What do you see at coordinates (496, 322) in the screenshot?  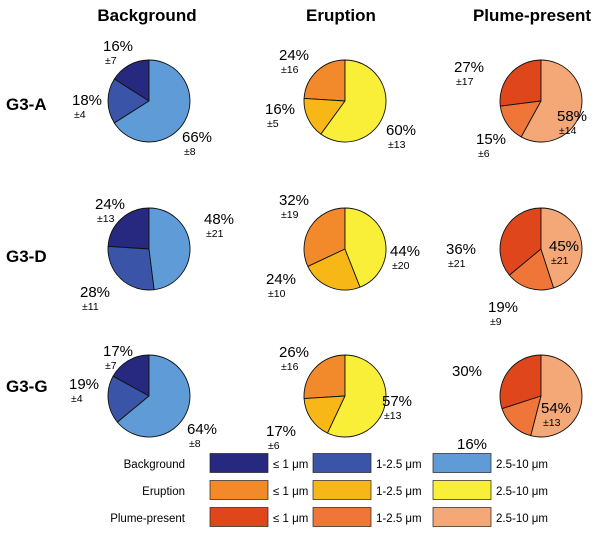 I see `sd-label: ±9` at bounding box center [496, 322].